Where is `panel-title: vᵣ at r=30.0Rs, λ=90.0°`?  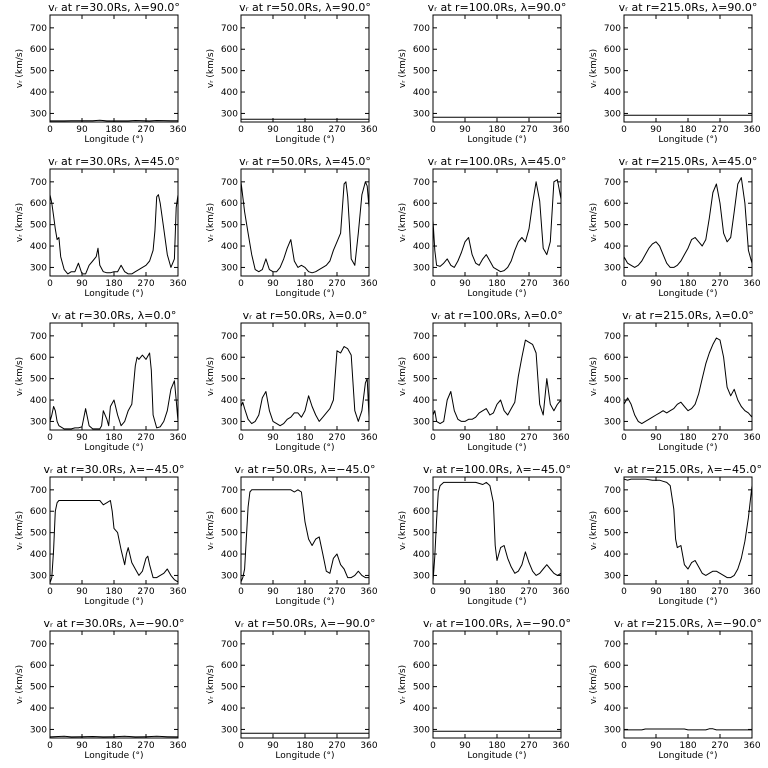 panel-title: vᵣ at r=30.0Rs, λ=90.0° is located at coordinates (114, 7).